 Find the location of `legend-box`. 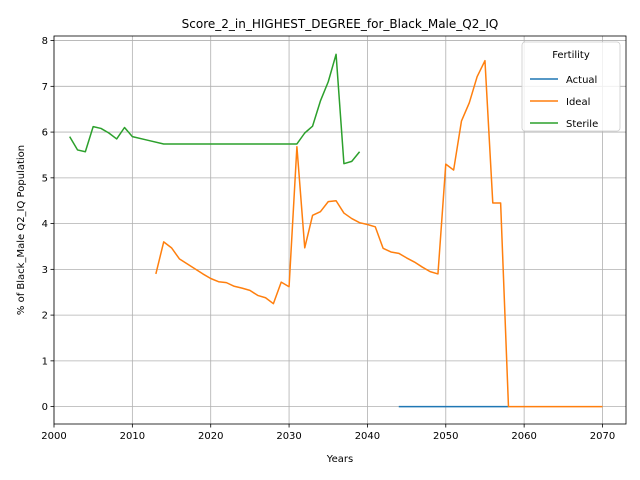

legend-box is located at coordinates (571, 86).